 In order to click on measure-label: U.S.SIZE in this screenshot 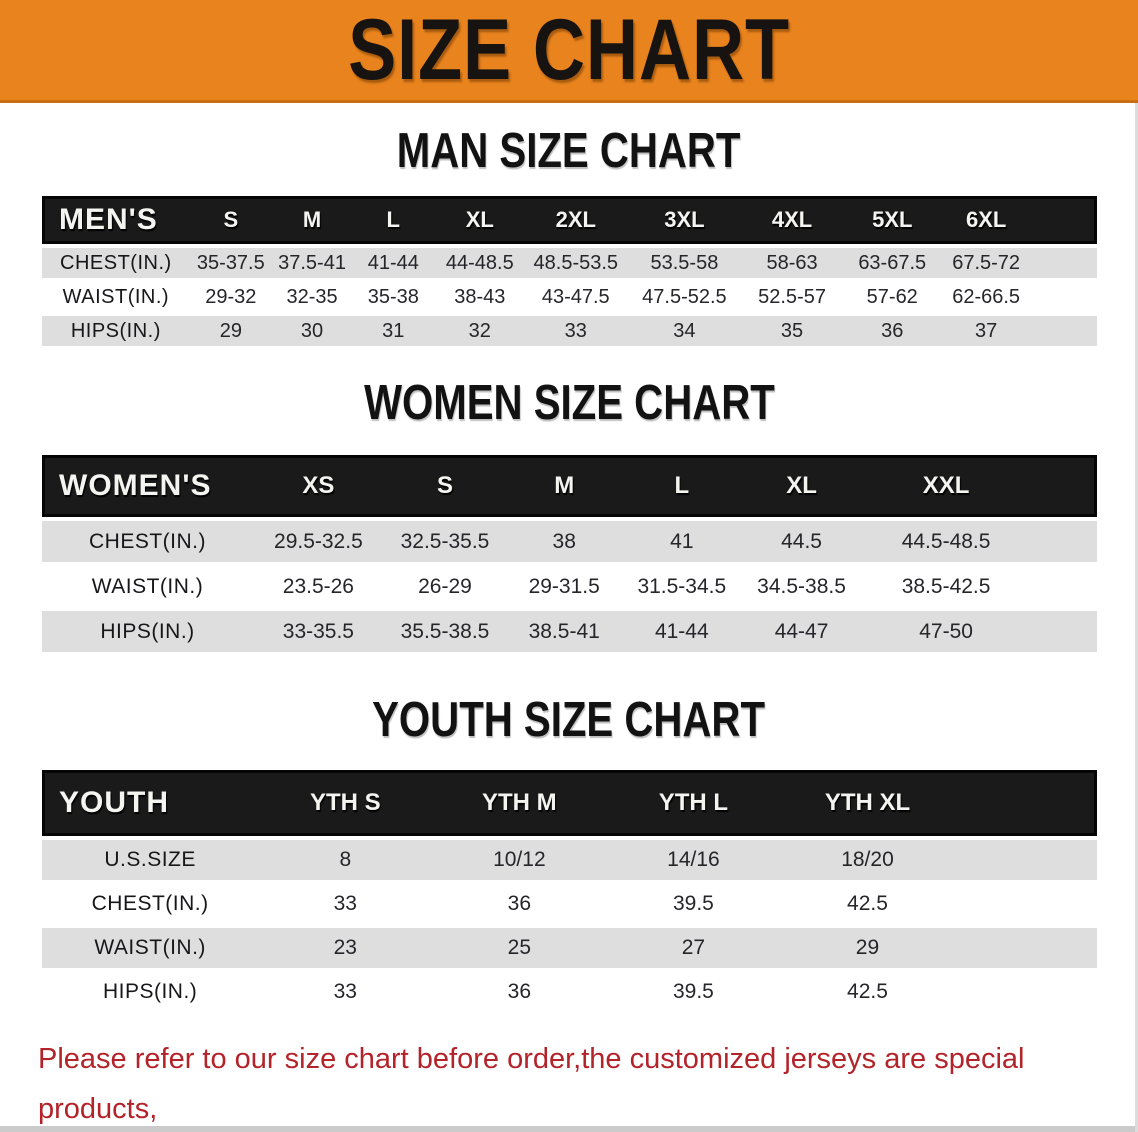, I will do `click(150, 858)`.